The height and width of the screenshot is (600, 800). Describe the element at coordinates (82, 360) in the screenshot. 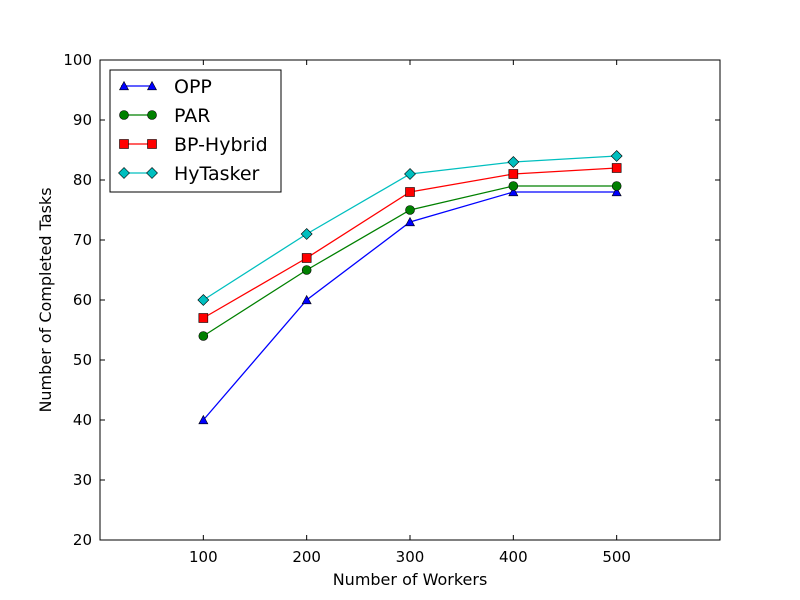

I see `y-tick-label: 50` at that location.